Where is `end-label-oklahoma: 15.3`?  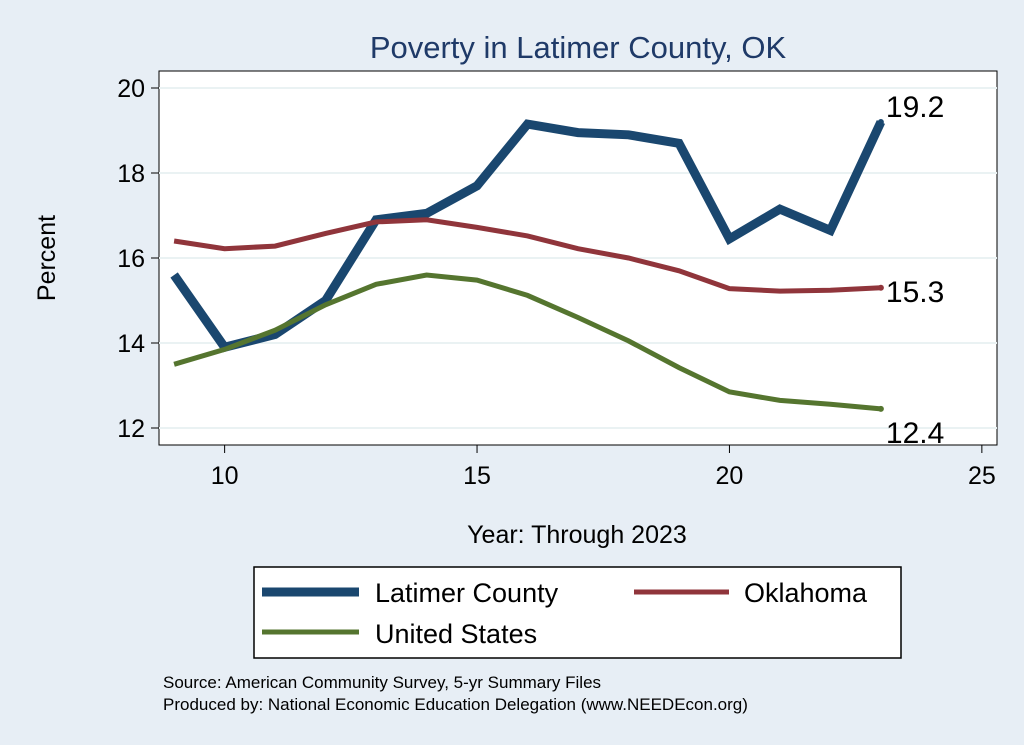 end-label-oklahoma: 15.3 is located at coordinates (915, 292).